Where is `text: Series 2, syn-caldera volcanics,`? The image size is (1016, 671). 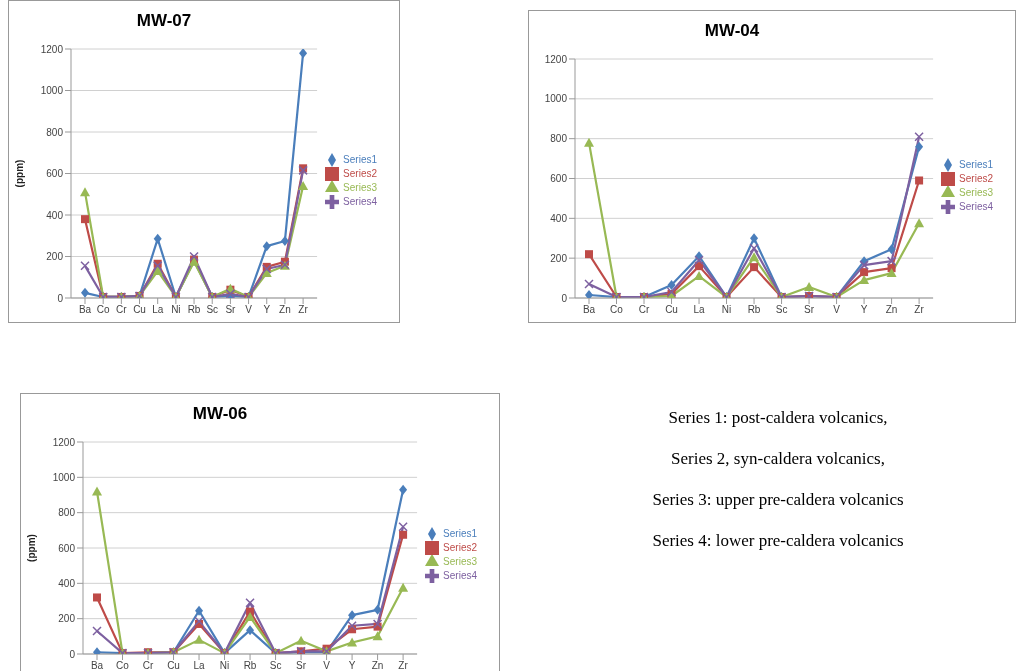
text: Series 2, syn-caldera volcanics, is located at coordinates (778, 459).